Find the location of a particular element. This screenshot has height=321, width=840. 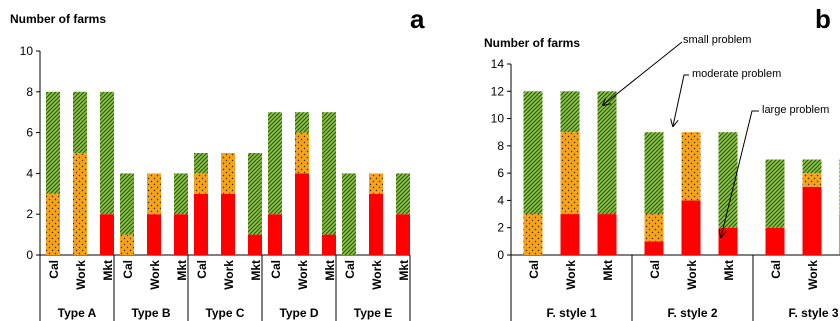

y-tick-label: 14 is located at coordinates (498, 64).